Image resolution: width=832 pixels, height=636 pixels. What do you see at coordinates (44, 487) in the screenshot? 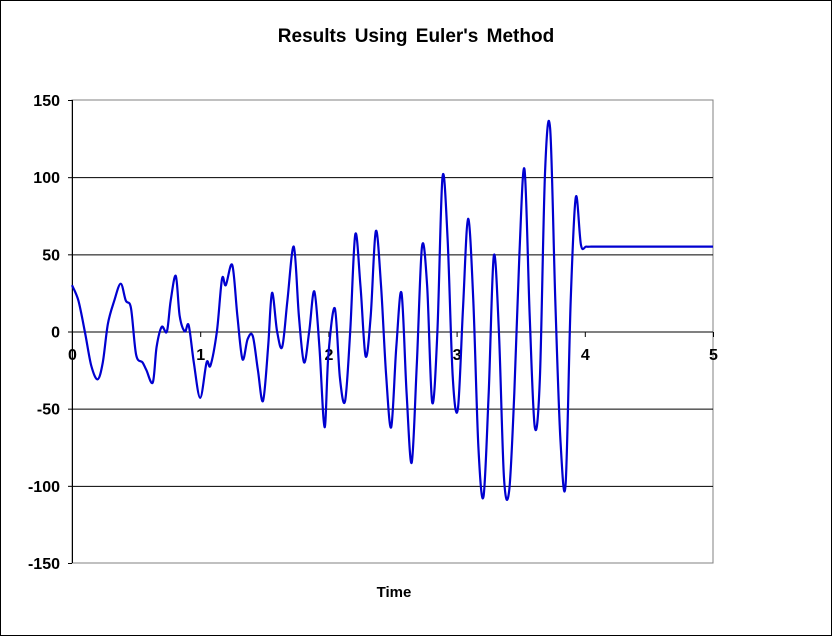
I see `y-tick-label: -100` at bounding box center [44, 487].